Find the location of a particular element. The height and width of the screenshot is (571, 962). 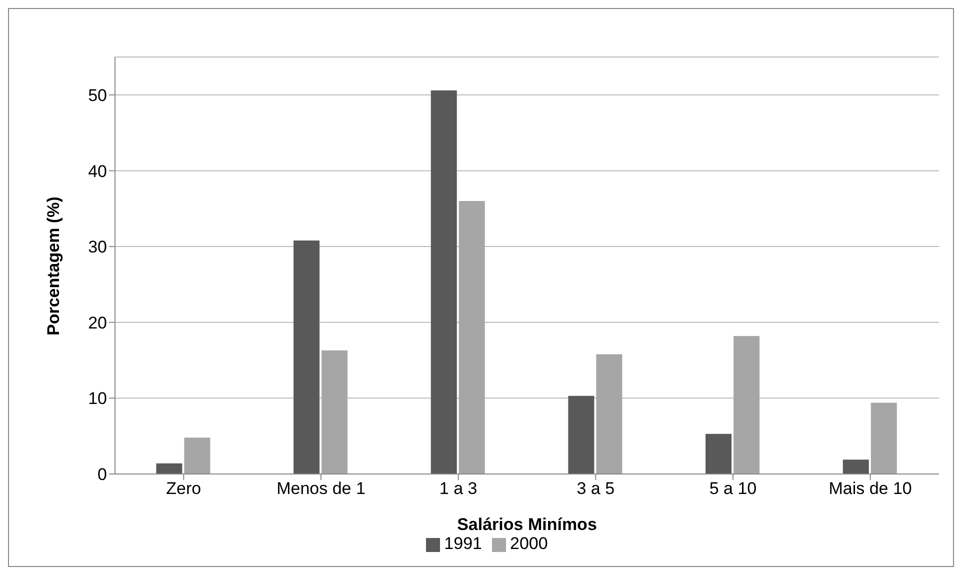

x-axis-title: Salários Minímos is located at coordinates (527, 524).